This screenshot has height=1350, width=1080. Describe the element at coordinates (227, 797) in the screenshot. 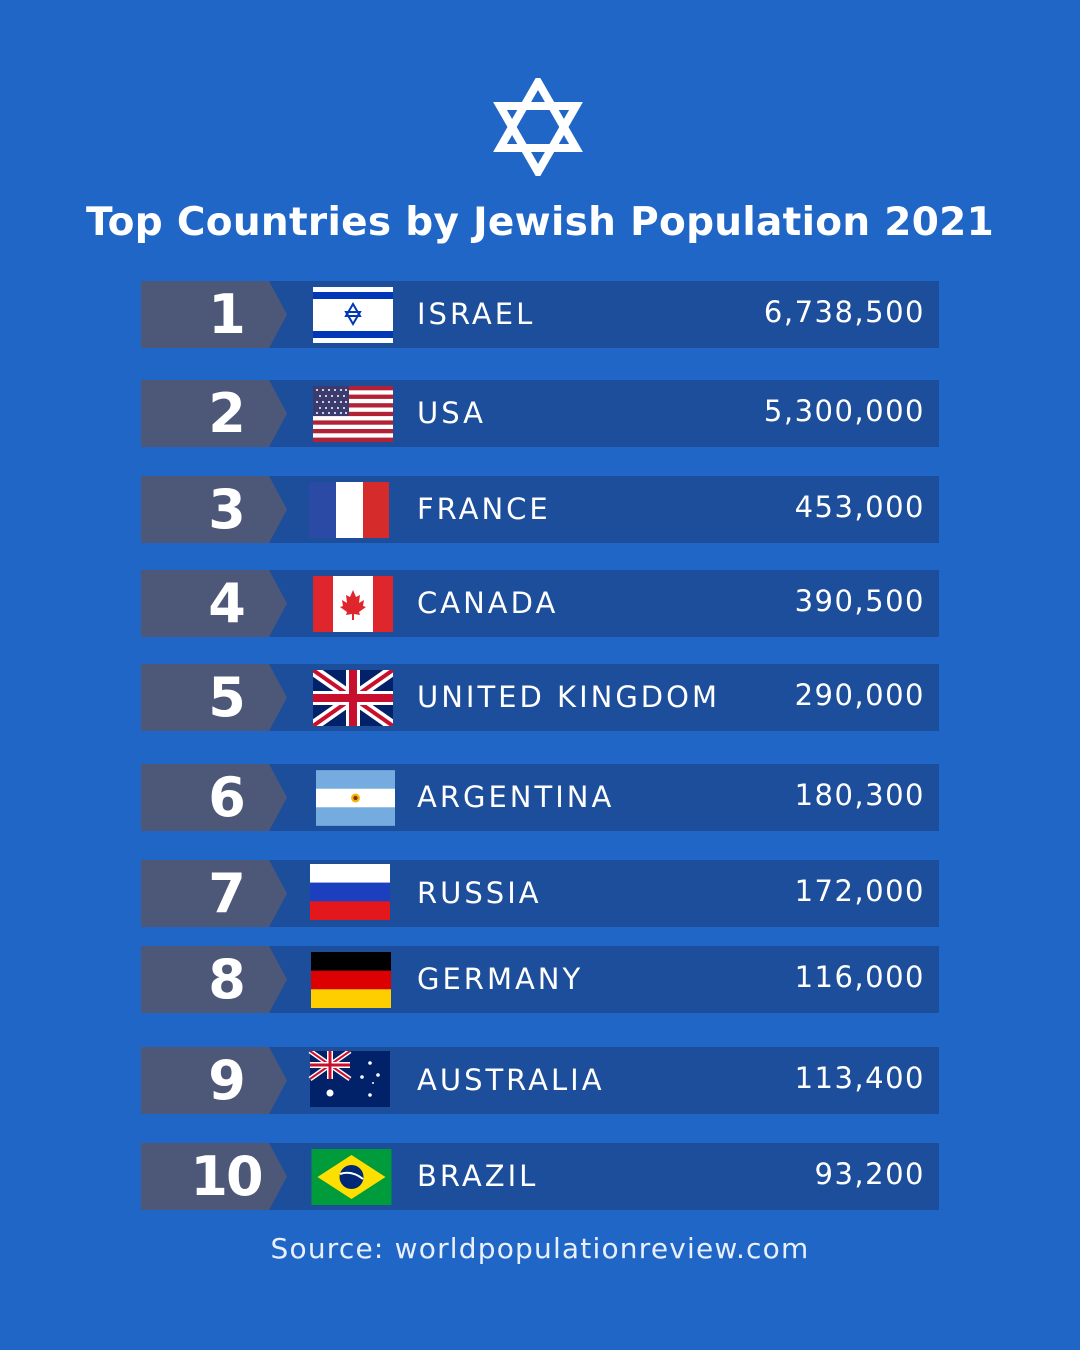

I see `rank-number: 6` at that location.